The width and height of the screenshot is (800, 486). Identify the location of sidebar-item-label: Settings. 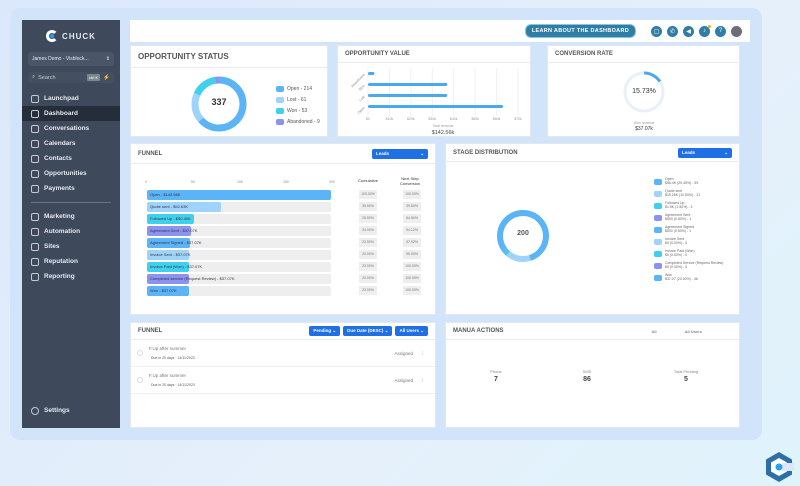
(57, 410).